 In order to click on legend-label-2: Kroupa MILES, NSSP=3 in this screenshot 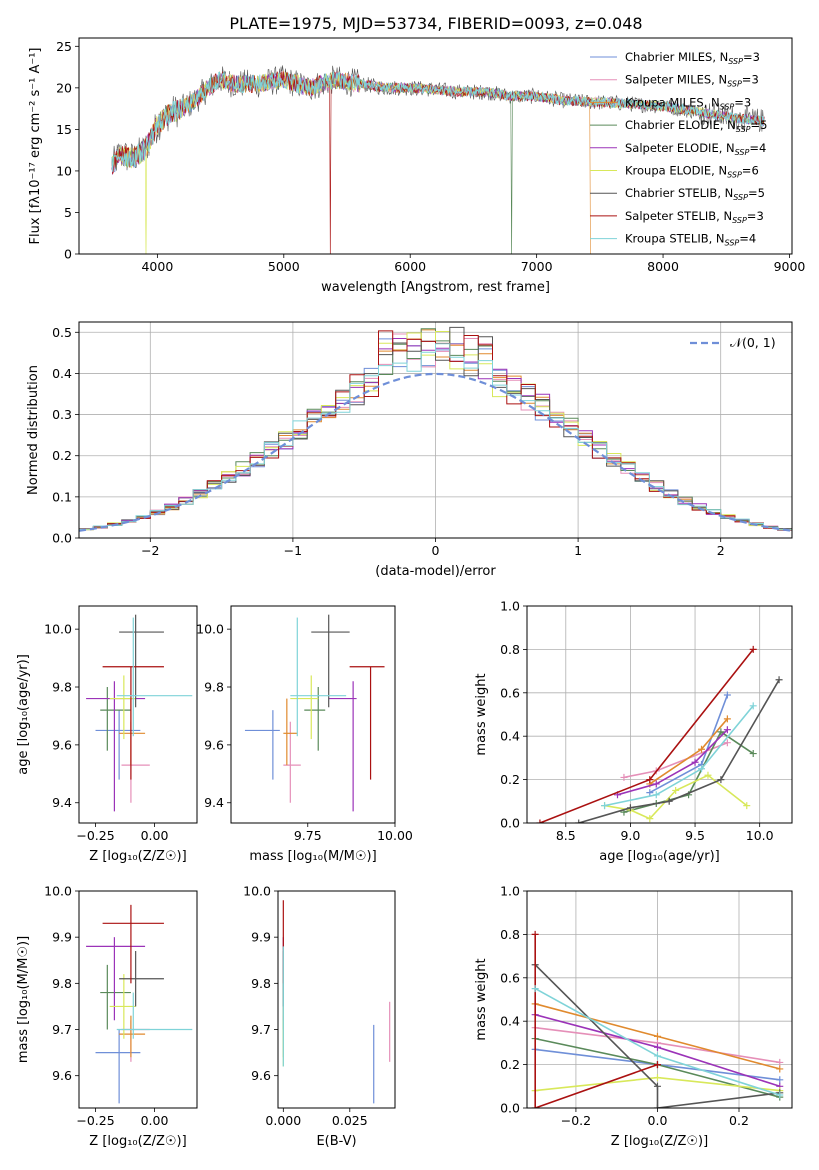, I will do `click(688, 103)`.